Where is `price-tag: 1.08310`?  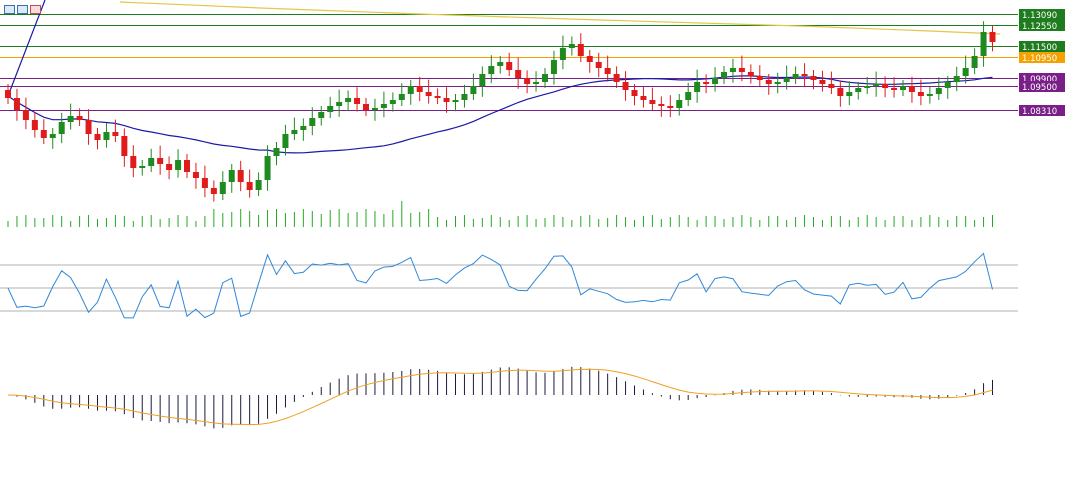
price-tag: 1.08310 is located at coordinates (1042, 111).